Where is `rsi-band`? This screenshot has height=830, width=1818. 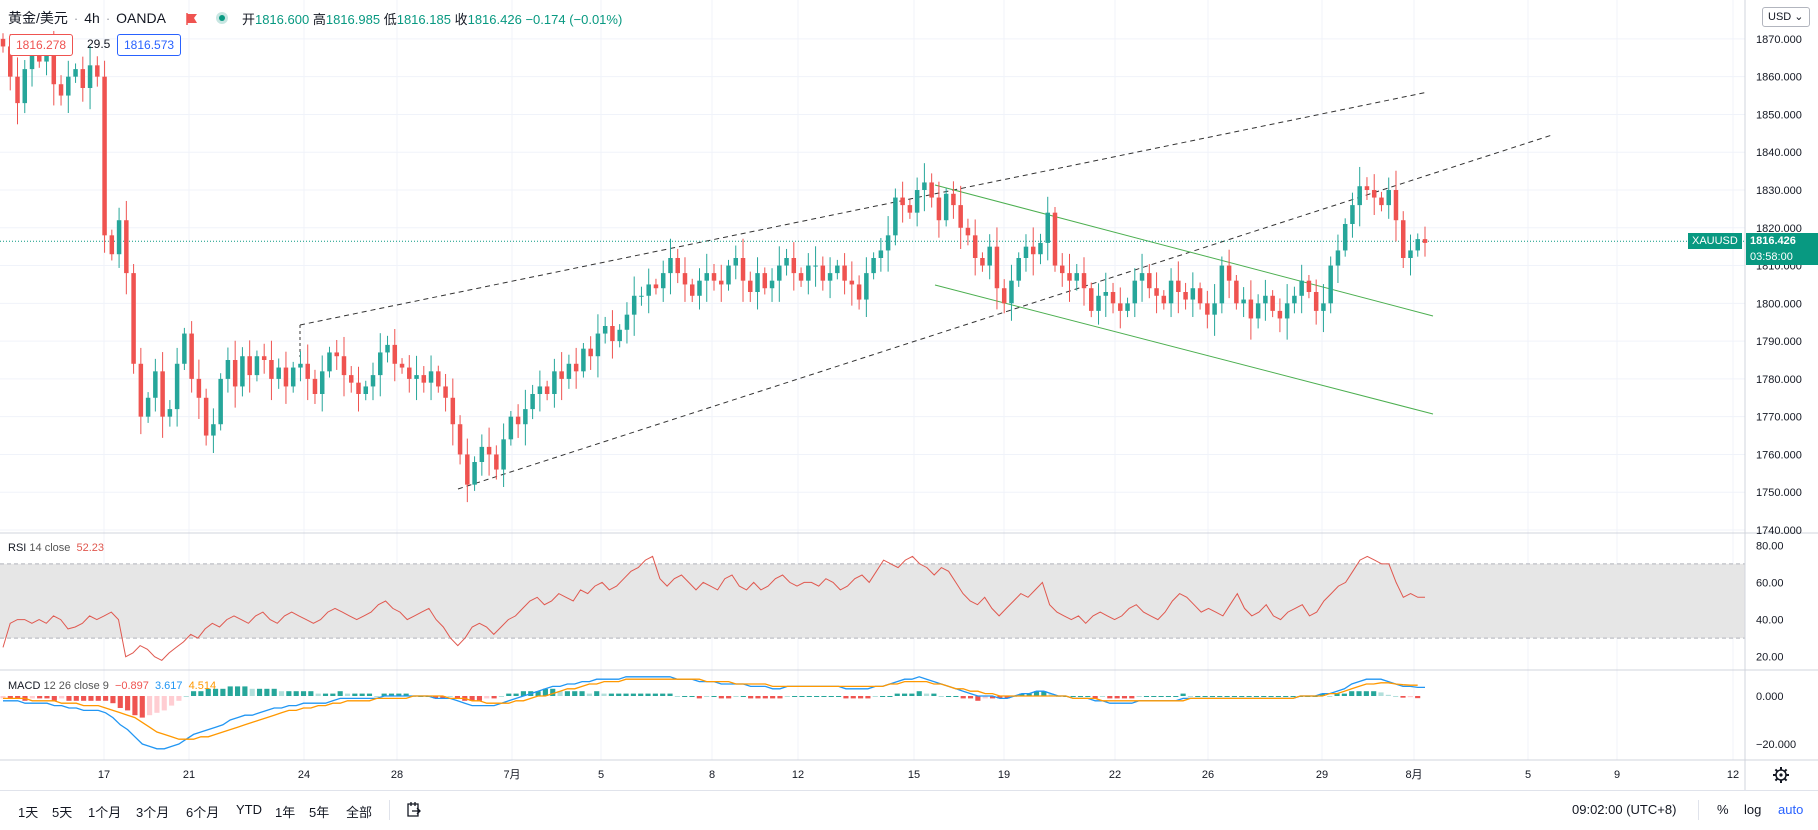 rsi-band is located at coordinates (872, 601).